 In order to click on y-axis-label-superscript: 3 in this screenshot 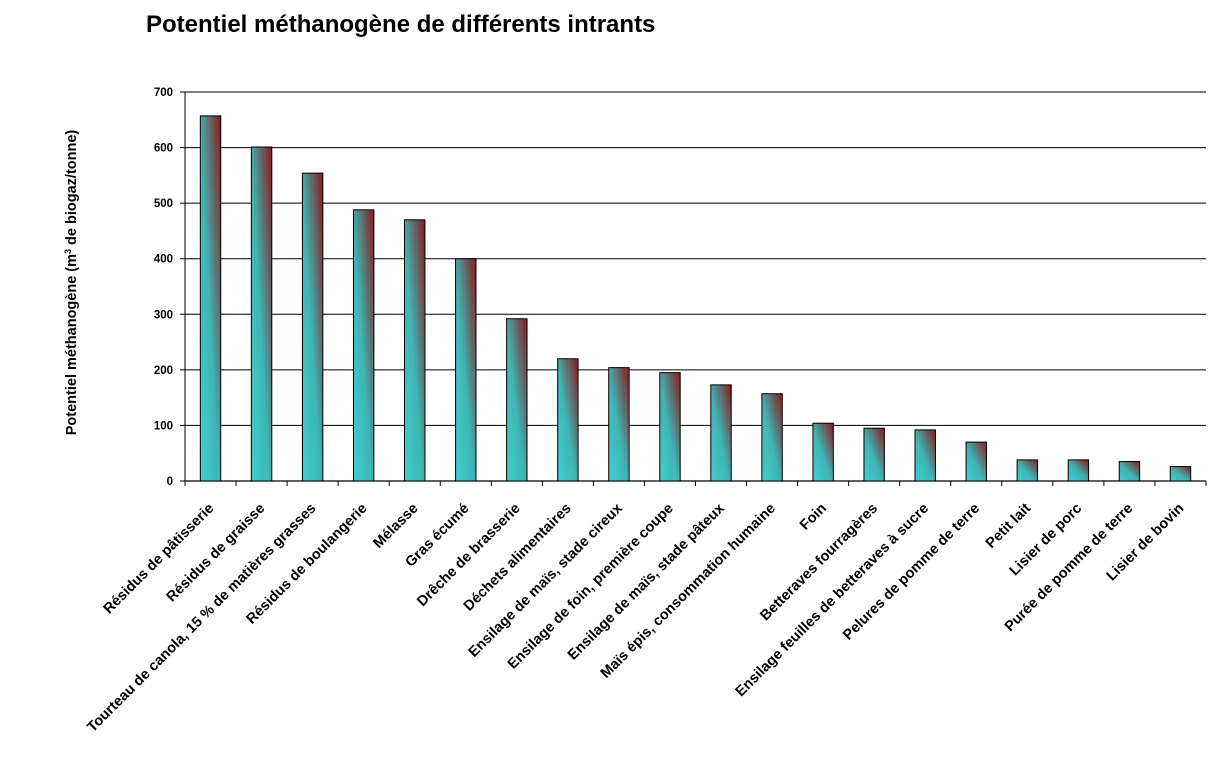, I will do `click(68, 251)`.